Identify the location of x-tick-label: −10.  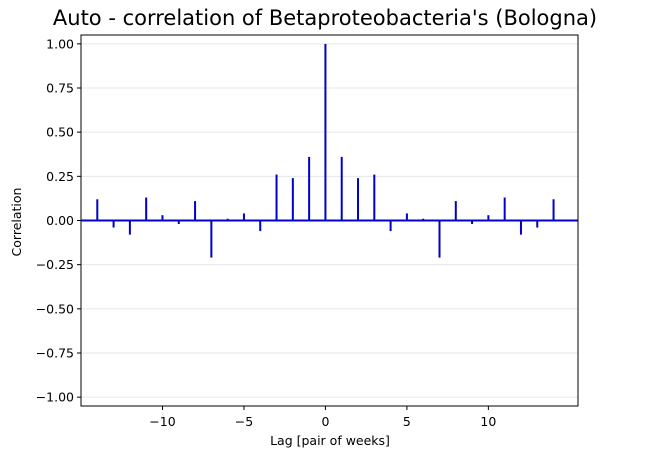
(162, 421).